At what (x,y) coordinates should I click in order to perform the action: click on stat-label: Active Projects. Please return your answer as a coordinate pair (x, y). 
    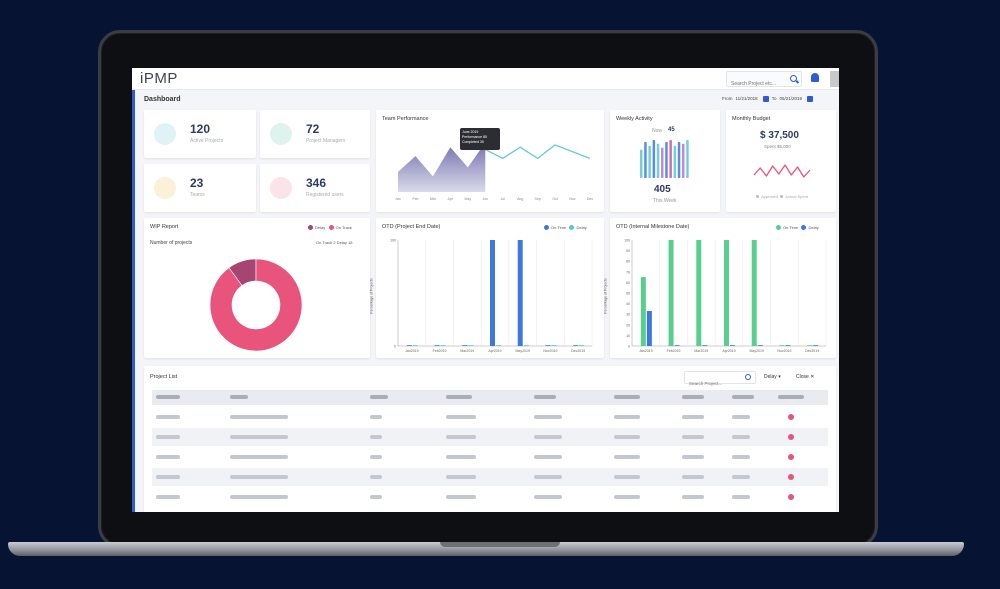
    Looking at the image, I should click on (207, 141).